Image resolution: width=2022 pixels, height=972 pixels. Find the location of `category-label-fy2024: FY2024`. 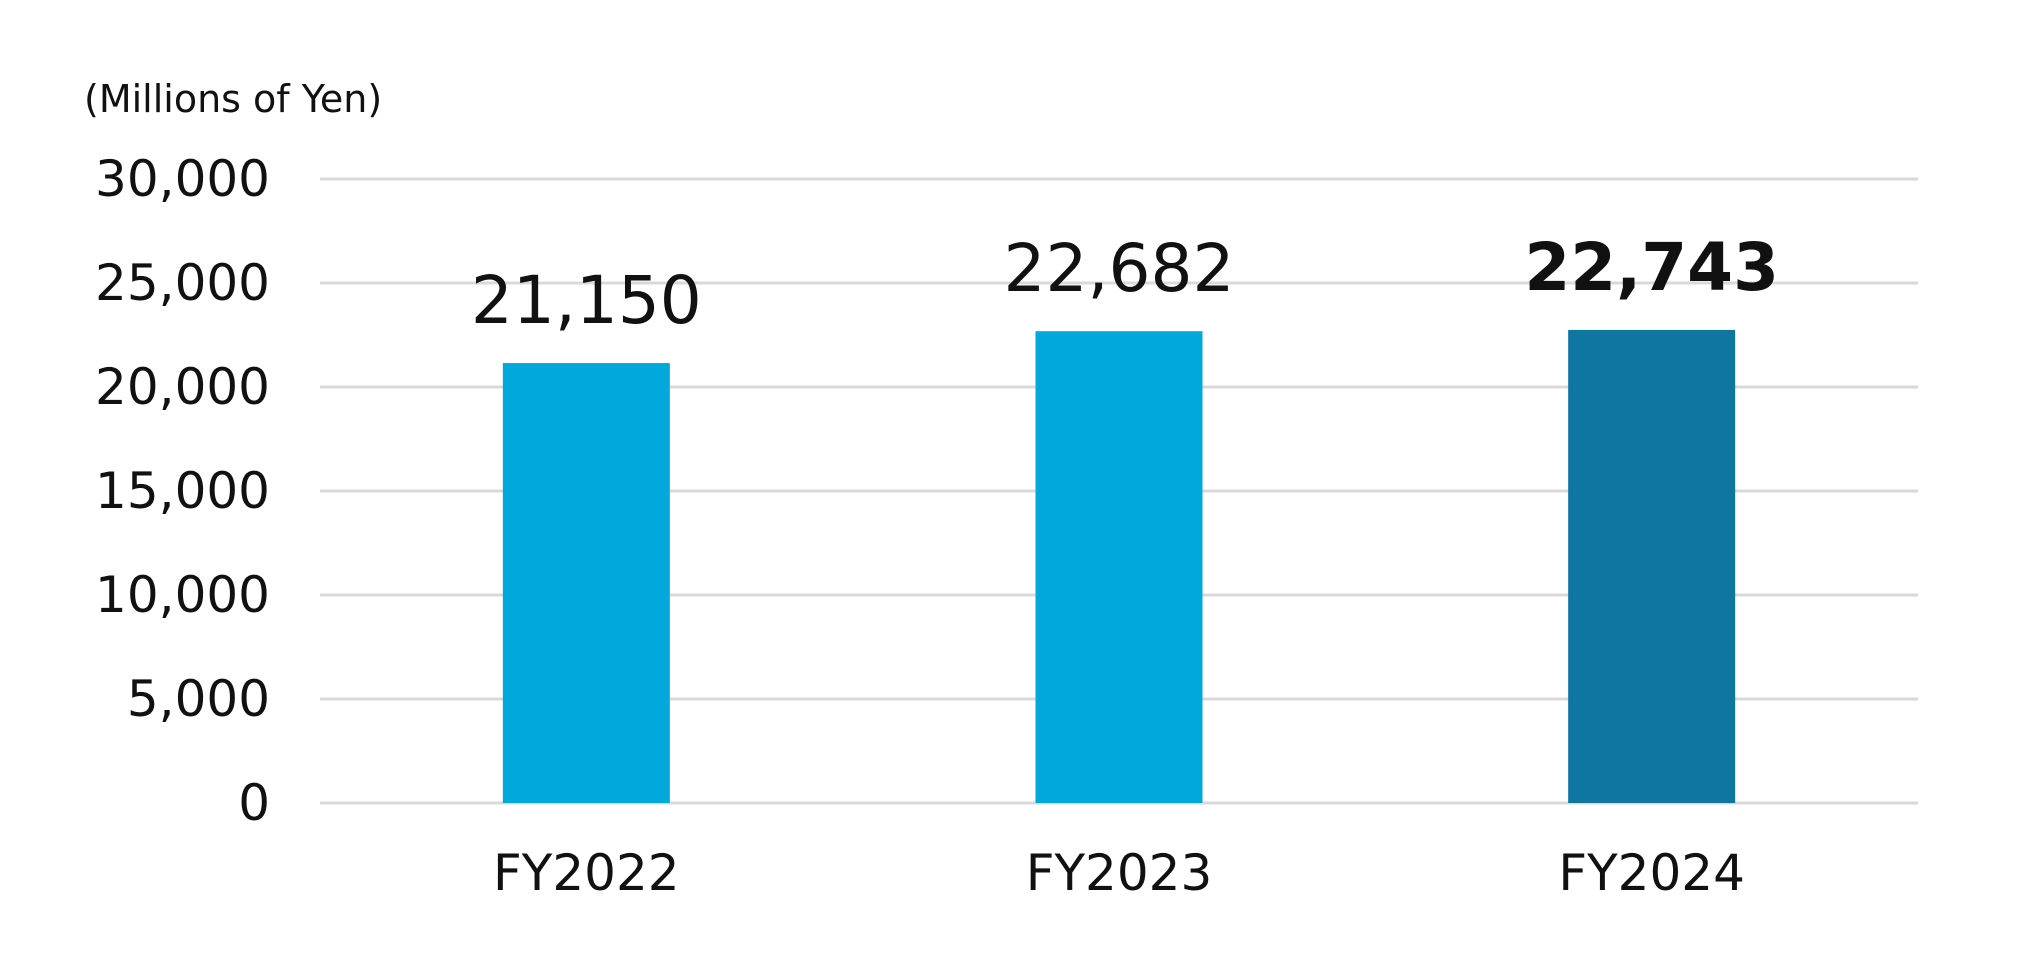

category-label-fy2024: FY2024 is located at coordinates (1651, 873).